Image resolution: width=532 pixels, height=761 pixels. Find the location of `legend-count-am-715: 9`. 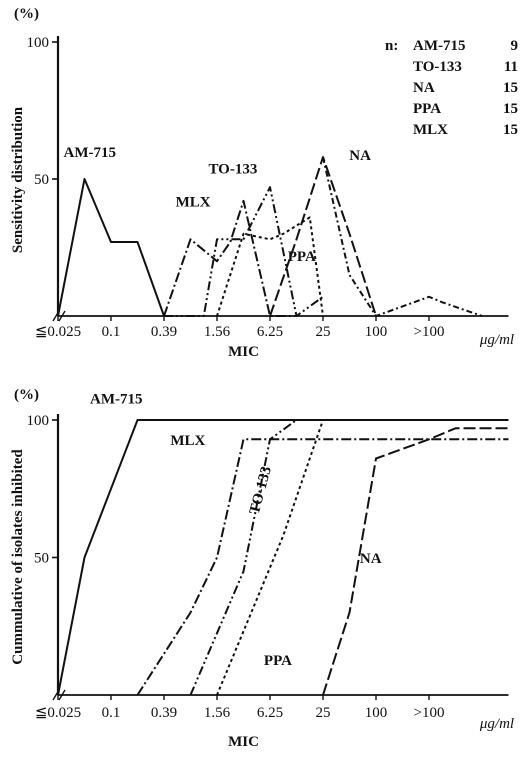

legend-count-am-715: 9 is located at coordinates (515, 46).